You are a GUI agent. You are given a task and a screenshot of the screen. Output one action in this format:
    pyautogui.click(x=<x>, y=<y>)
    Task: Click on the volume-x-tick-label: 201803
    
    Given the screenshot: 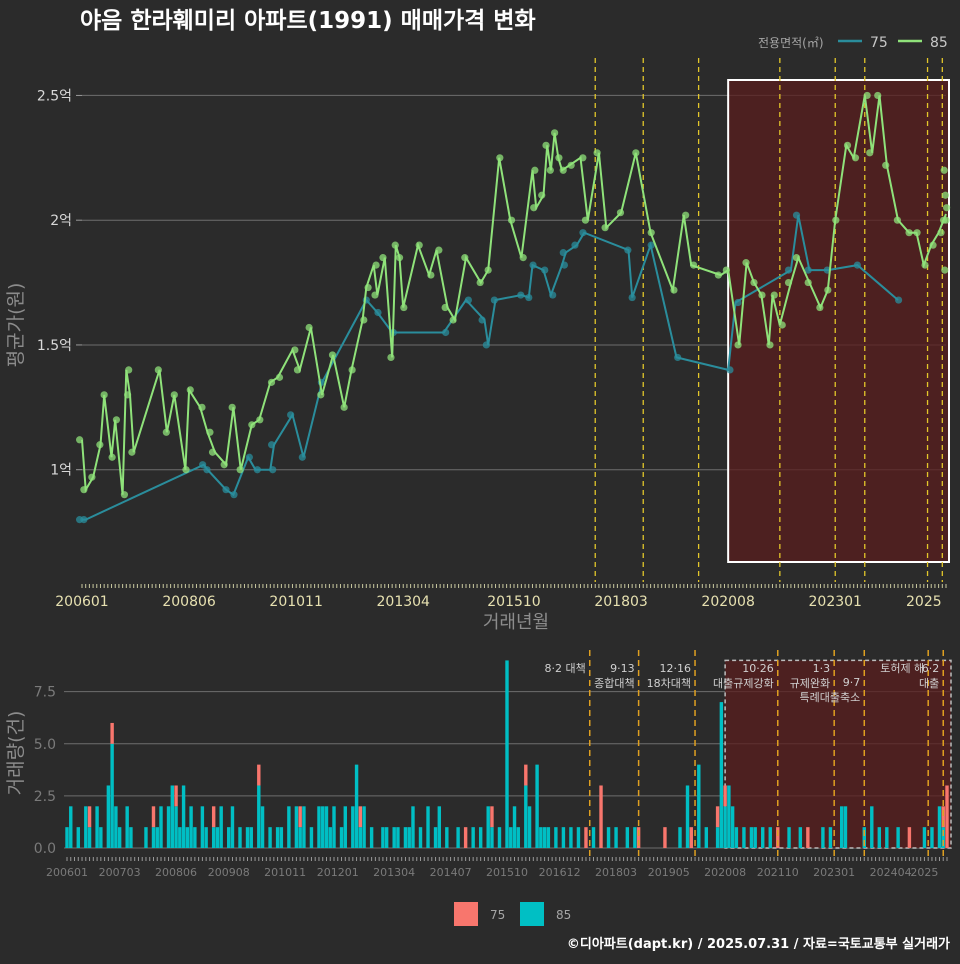 What is the action you would take?
    pyautogui.click(x=616, y=872)
    